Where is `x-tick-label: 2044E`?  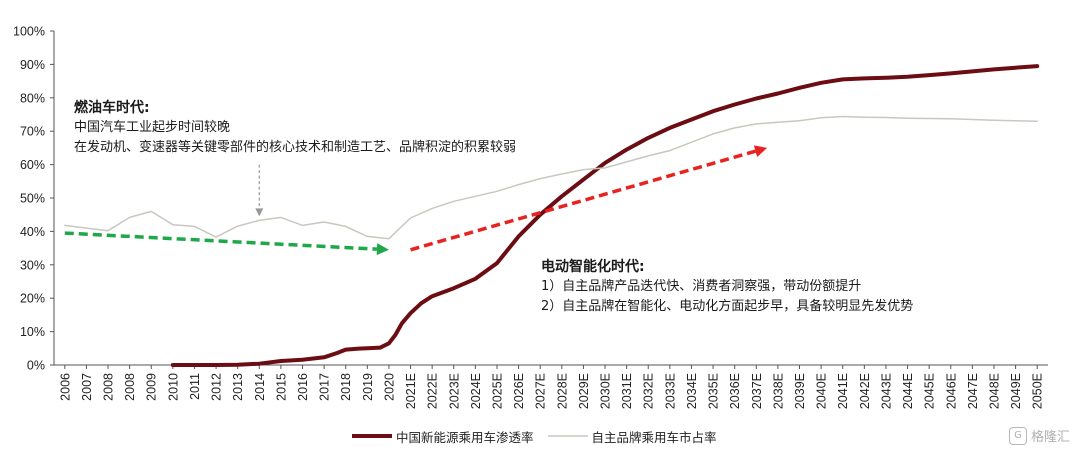 x-tick-label: 2044E is located at coordinates (908, 391).